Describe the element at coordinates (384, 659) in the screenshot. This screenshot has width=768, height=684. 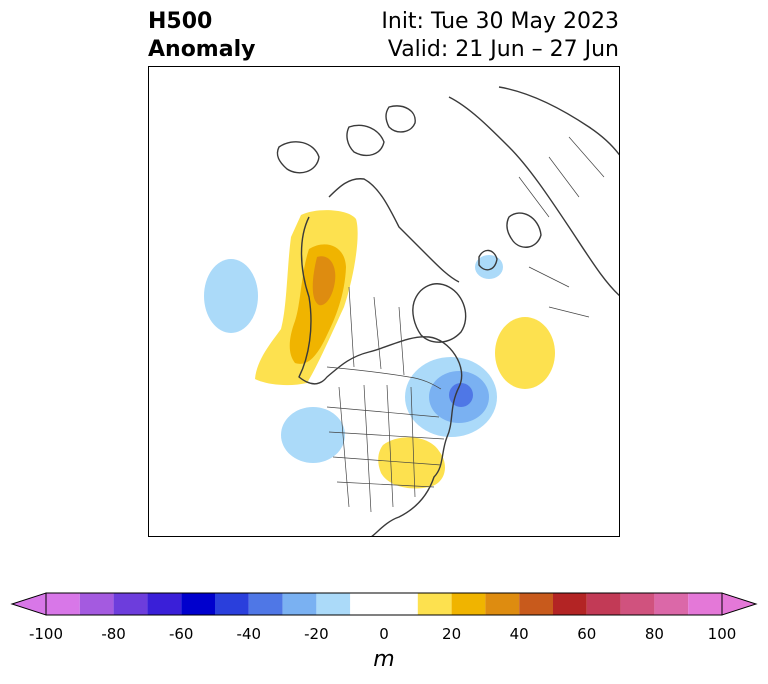
I see `colorbar-units: m` at that location.